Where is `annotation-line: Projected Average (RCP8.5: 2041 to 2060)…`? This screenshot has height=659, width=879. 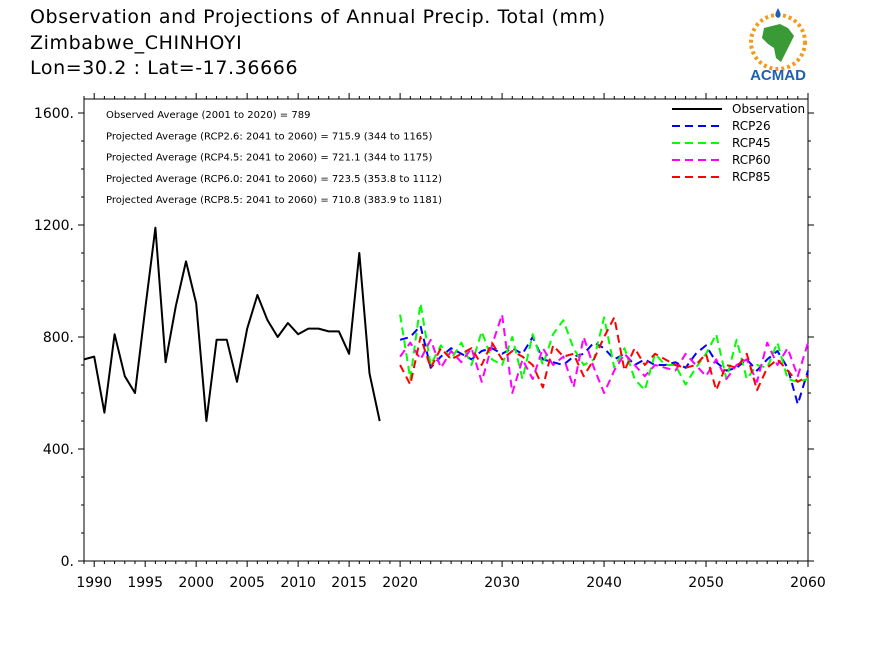 annotation-line: Projected Average (RCP8.5: 2041 to 2060)… is located at coordinates (274, 200).